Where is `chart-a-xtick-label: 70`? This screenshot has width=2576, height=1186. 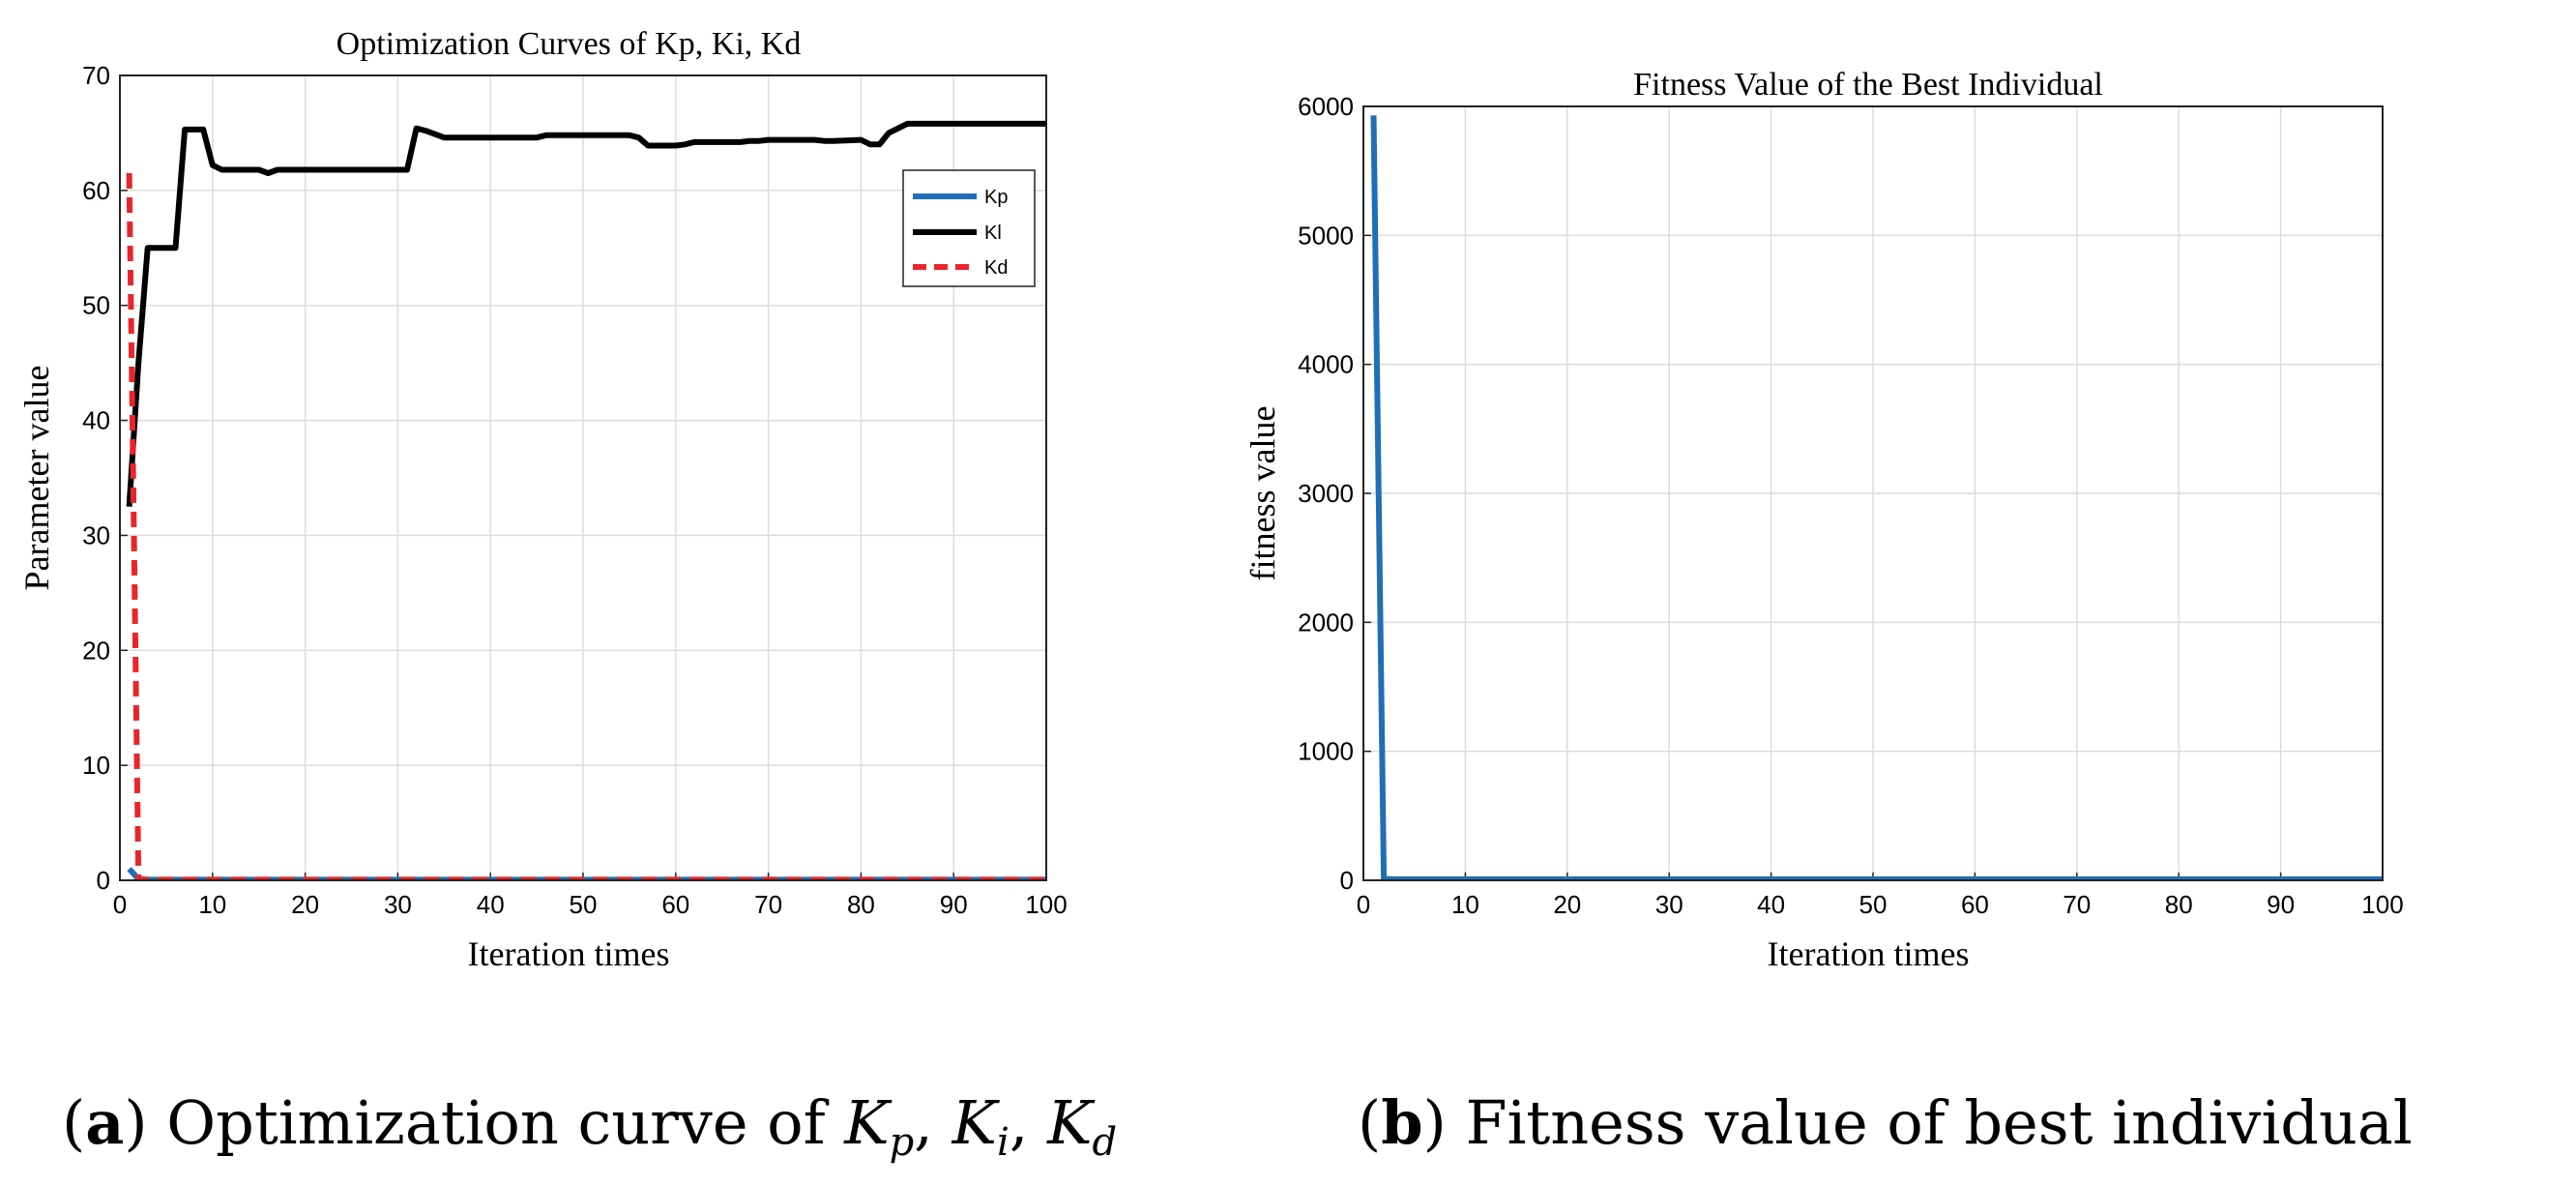 chart-a-xtick-label: 70 is located at coordinates (768, 905).